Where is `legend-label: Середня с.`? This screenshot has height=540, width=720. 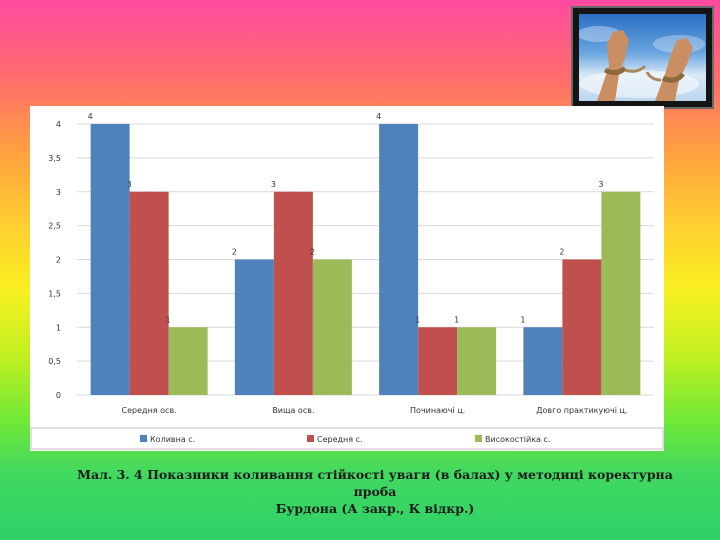
legend-label: Середня с. is located at coordinates (340, 439).